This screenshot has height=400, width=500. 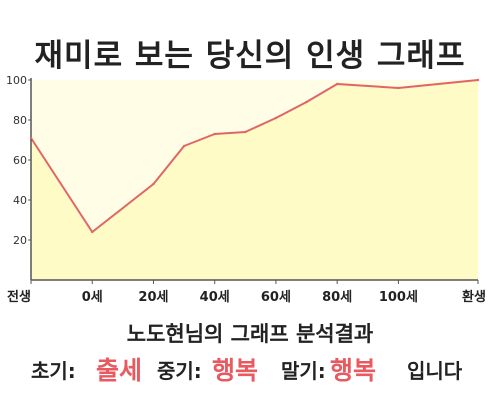 I want to click on x-tick-label-4: 40세, so click(x=215, y=297).